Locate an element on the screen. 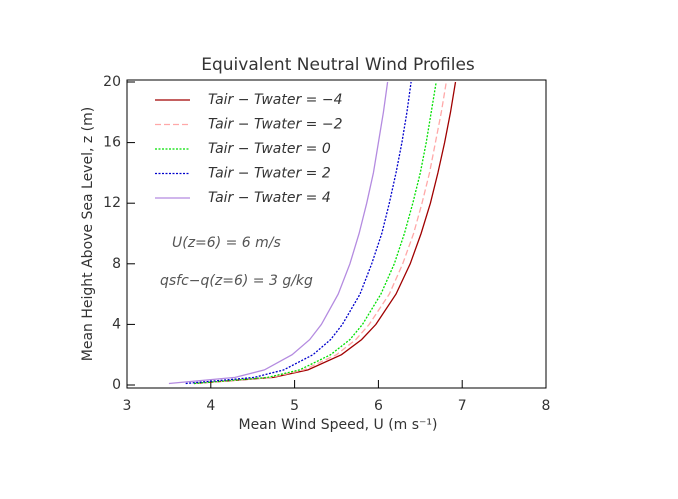 This screenshot has width=678, height=499. x-tick-label: 3 is located at coordinates (127, 406).